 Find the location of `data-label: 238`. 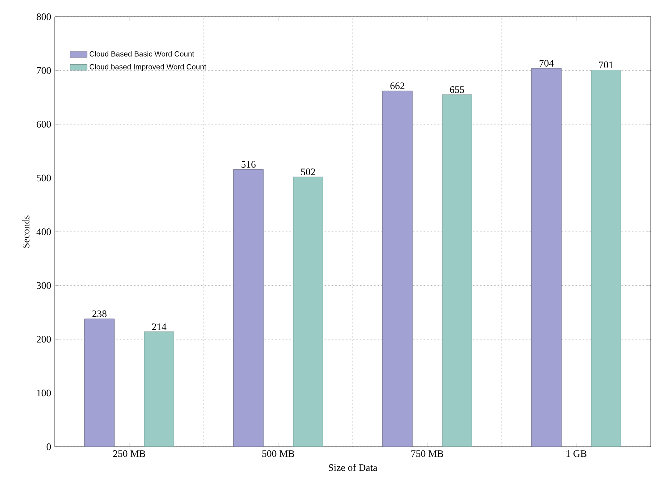

data-label: 238 is located at coordinates (99, 314).